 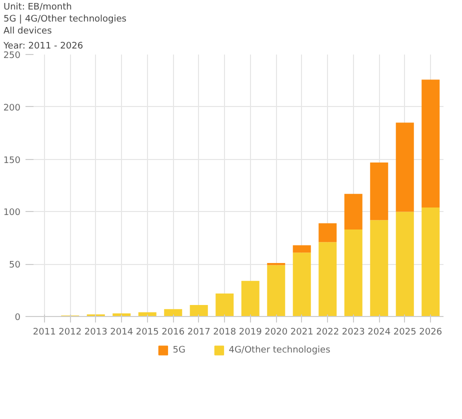 What do you see at coordinates (430, 333) in the screenshot?
I see `x-tick-label: 2026` at bounding box center [430, 333].